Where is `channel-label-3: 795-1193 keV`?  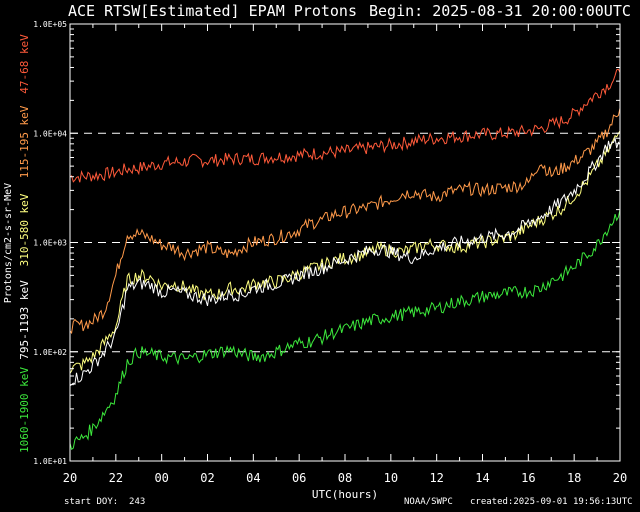 channel-label-3: 795-1193 keV is located at coordinates (24, 320).